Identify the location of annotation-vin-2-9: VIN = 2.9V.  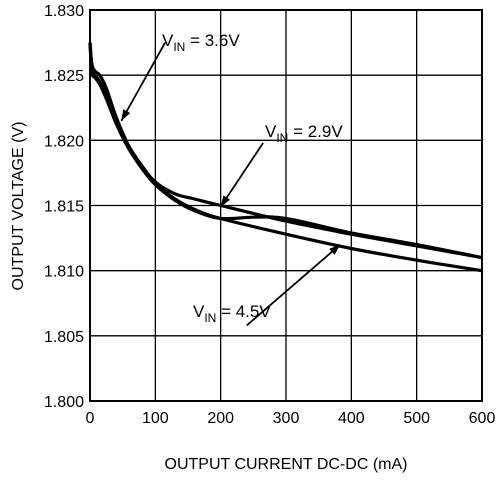
(304, 133).